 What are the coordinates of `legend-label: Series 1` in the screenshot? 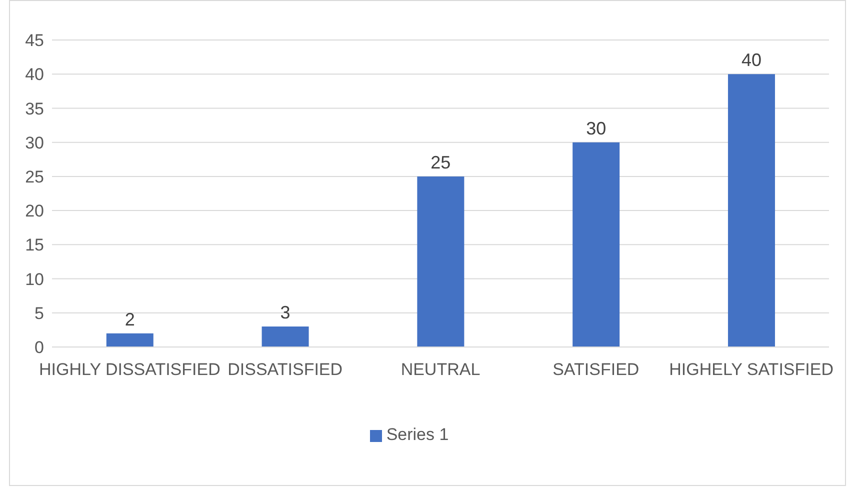 It's located at (417, 434).